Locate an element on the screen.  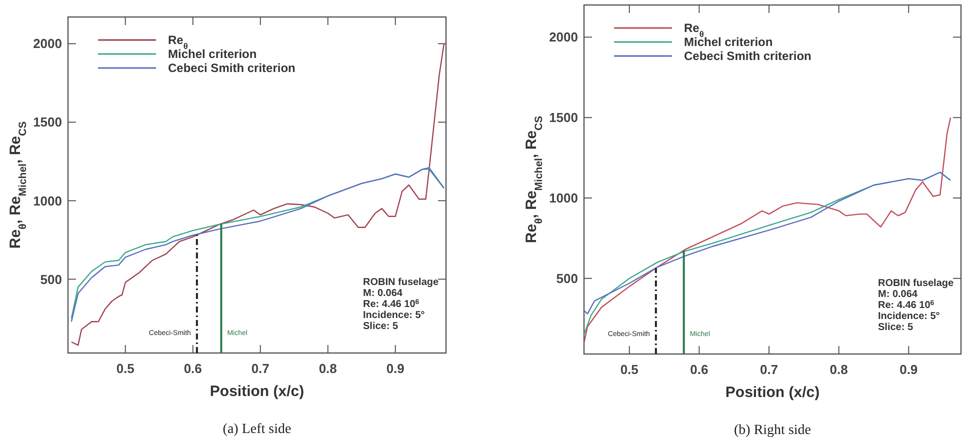
text: (a) Left side is located at coordinates (257, 429).